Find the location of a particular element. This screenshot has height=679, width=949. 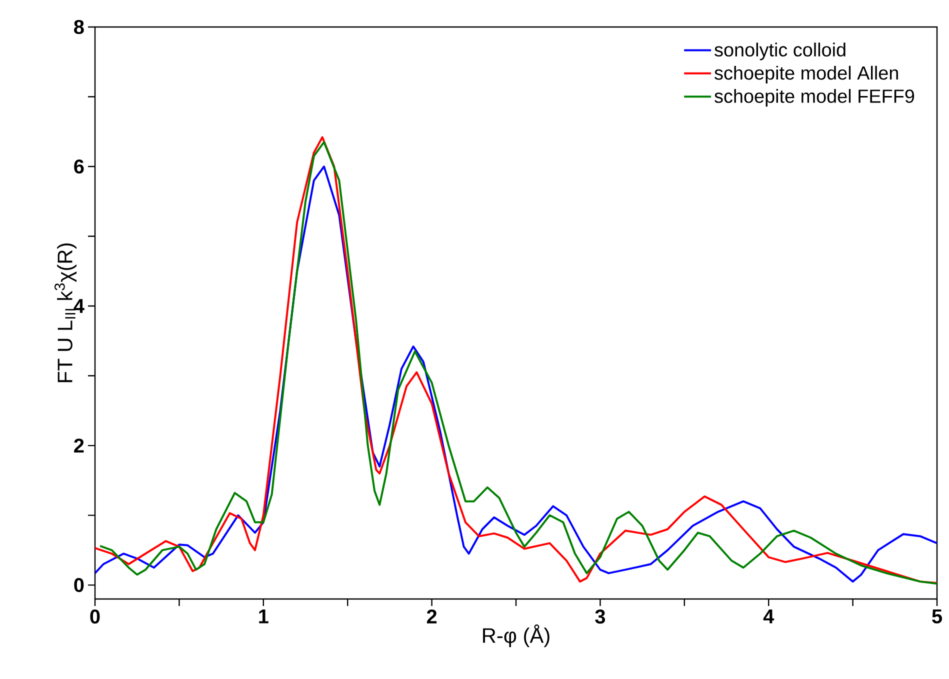

x-tick-label: 5 is located at coordinates (937, 617).